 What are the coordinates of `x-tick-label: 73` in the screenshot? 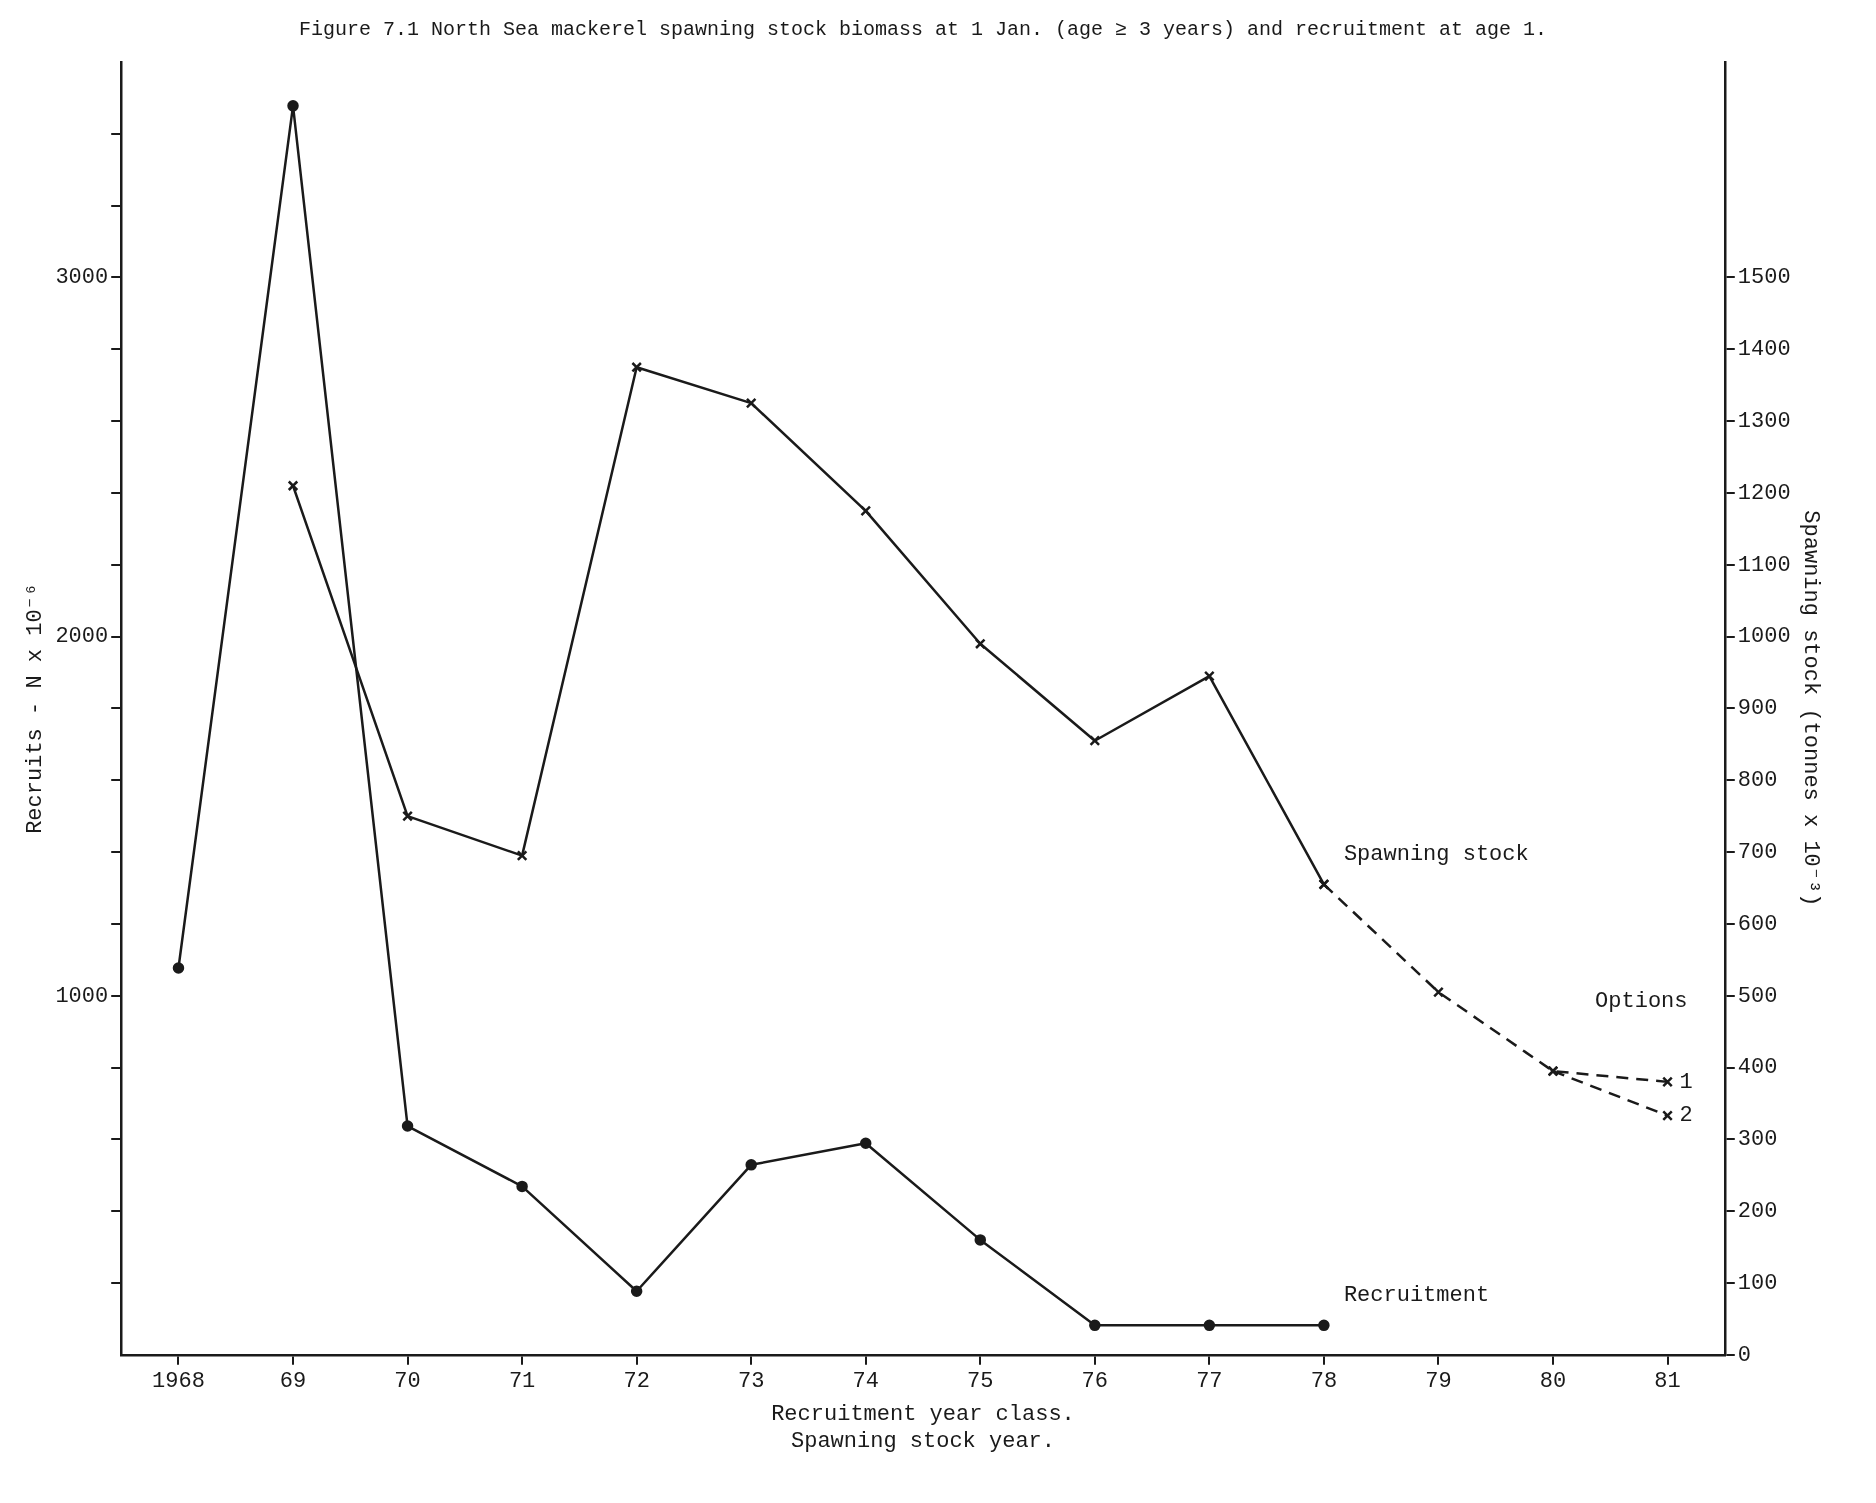 It's located at (751, 1381).